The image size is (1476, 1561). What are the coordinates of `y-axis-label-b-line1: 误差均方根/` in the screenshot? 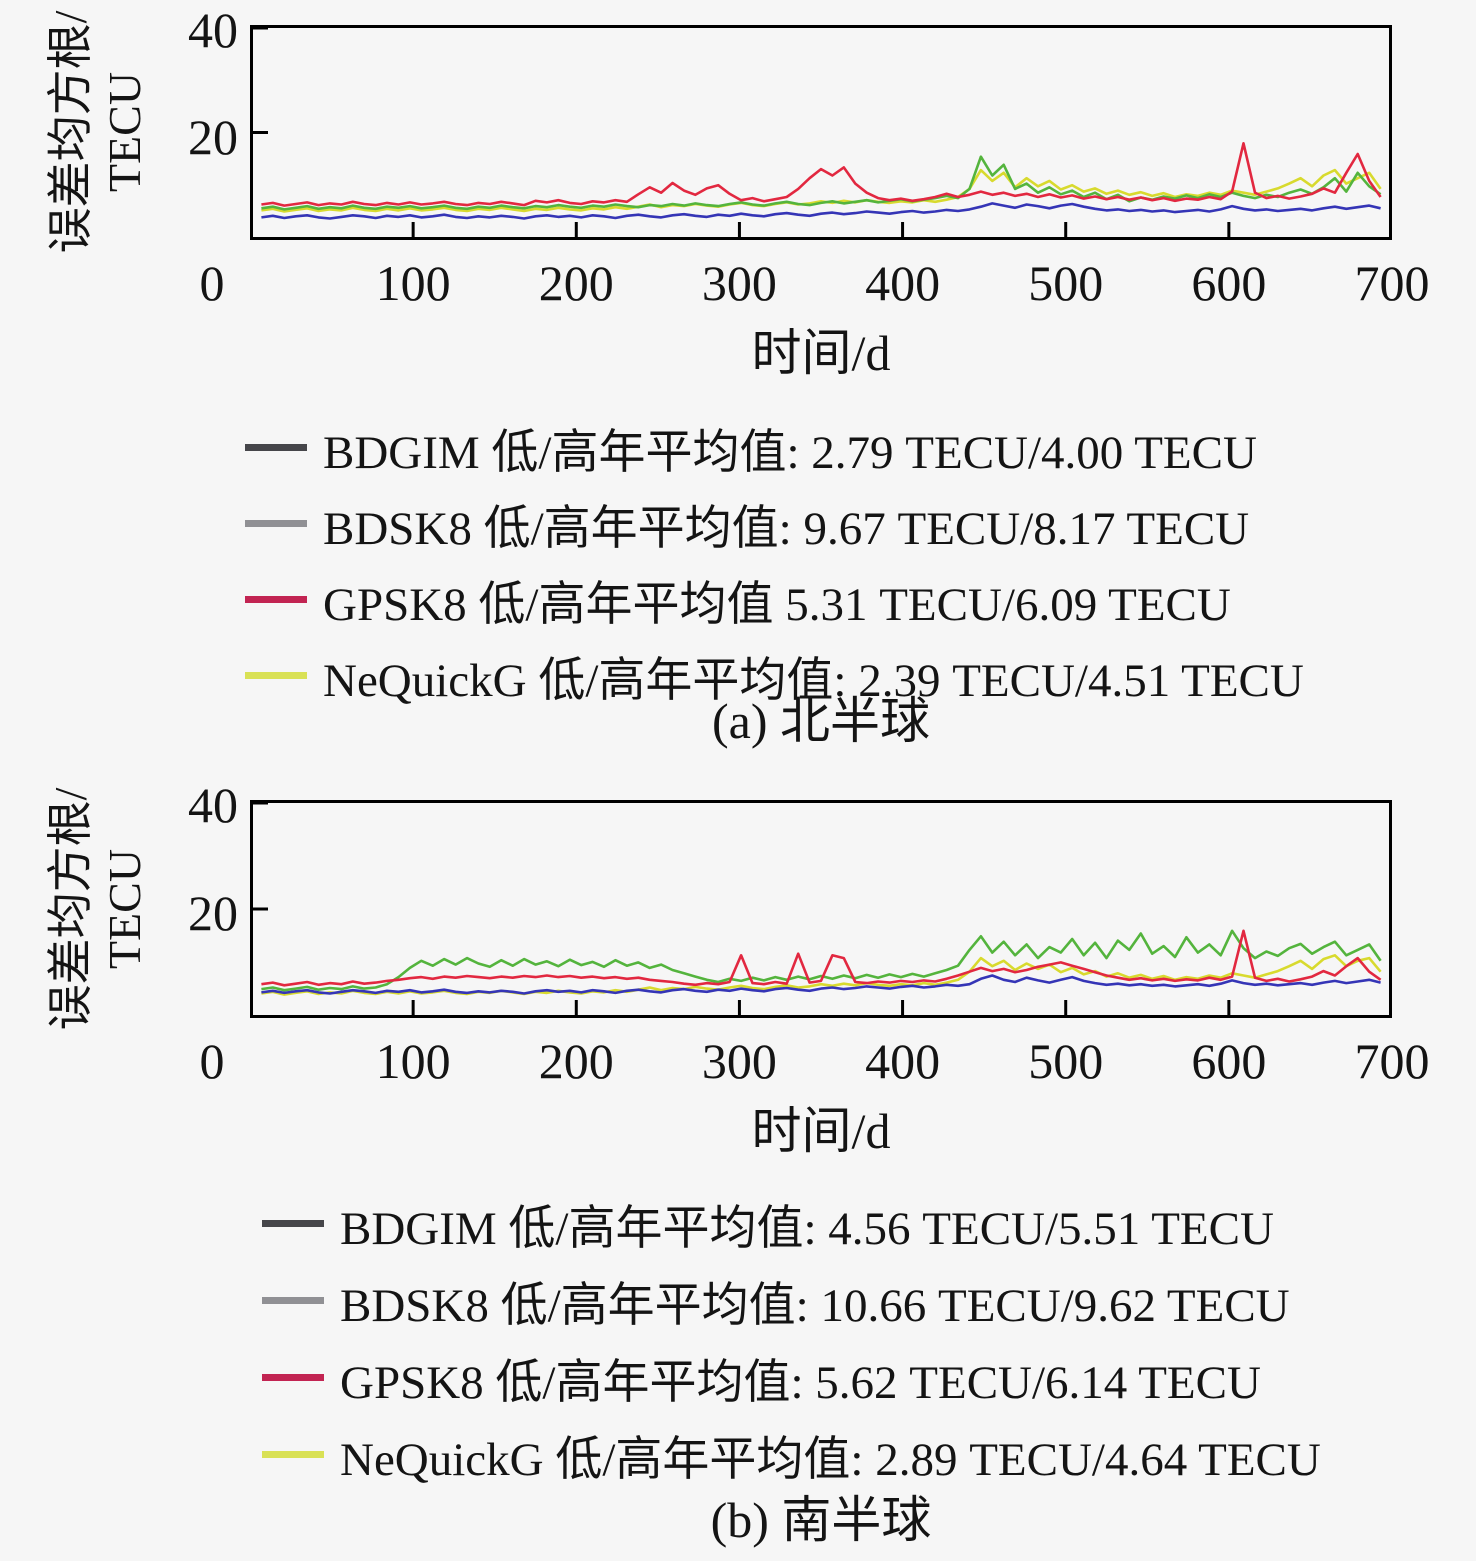 It's located at (70, 909).